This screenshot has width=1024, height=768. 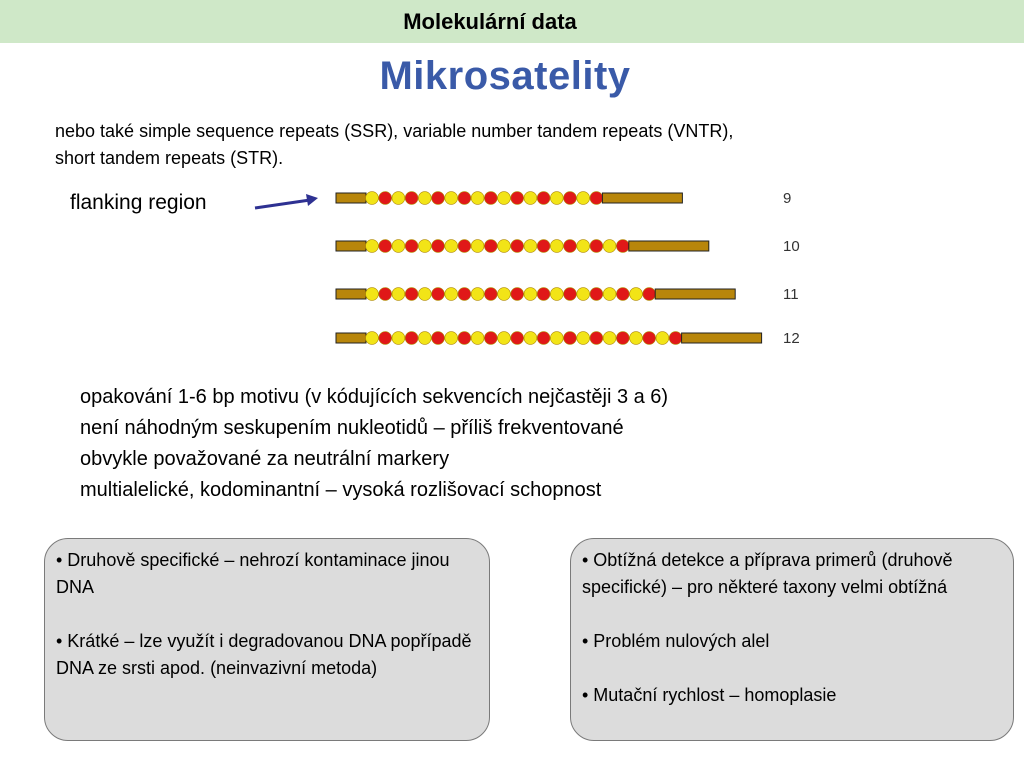 I want to click on arrow-head-icon, so click(x=312, y=200).